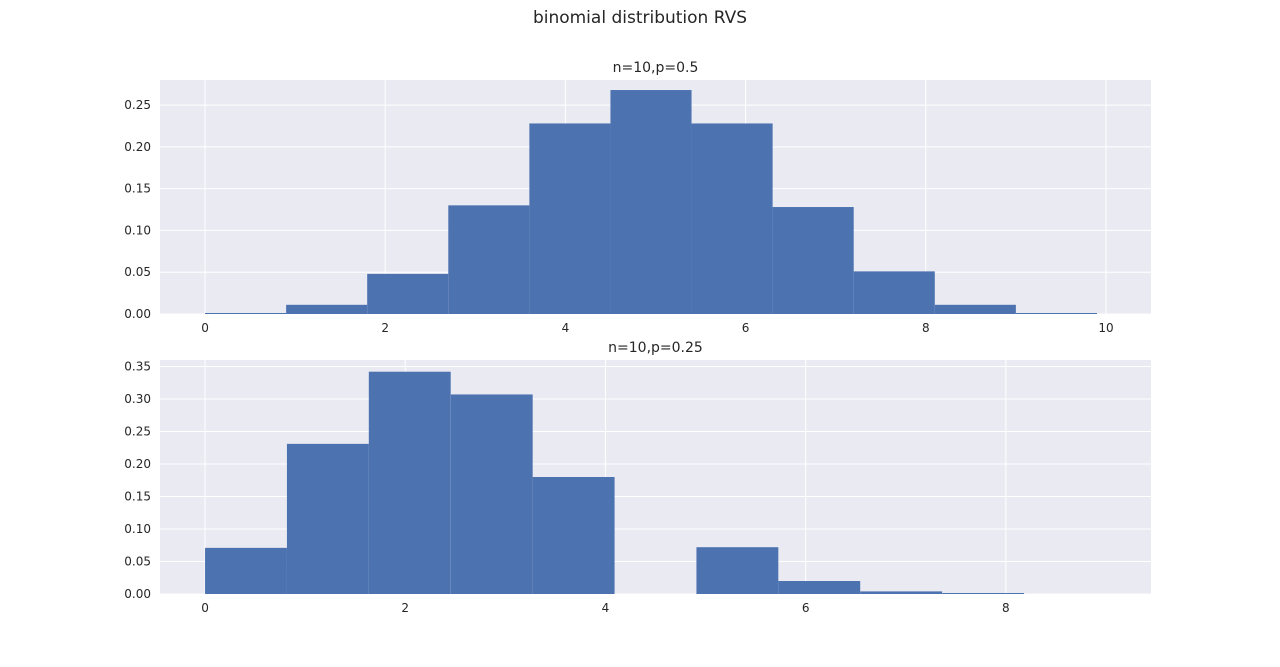  Describe the element at coordinates (137, 367) in the screenshot. I see `y-tick-label: 0.35` at that location.